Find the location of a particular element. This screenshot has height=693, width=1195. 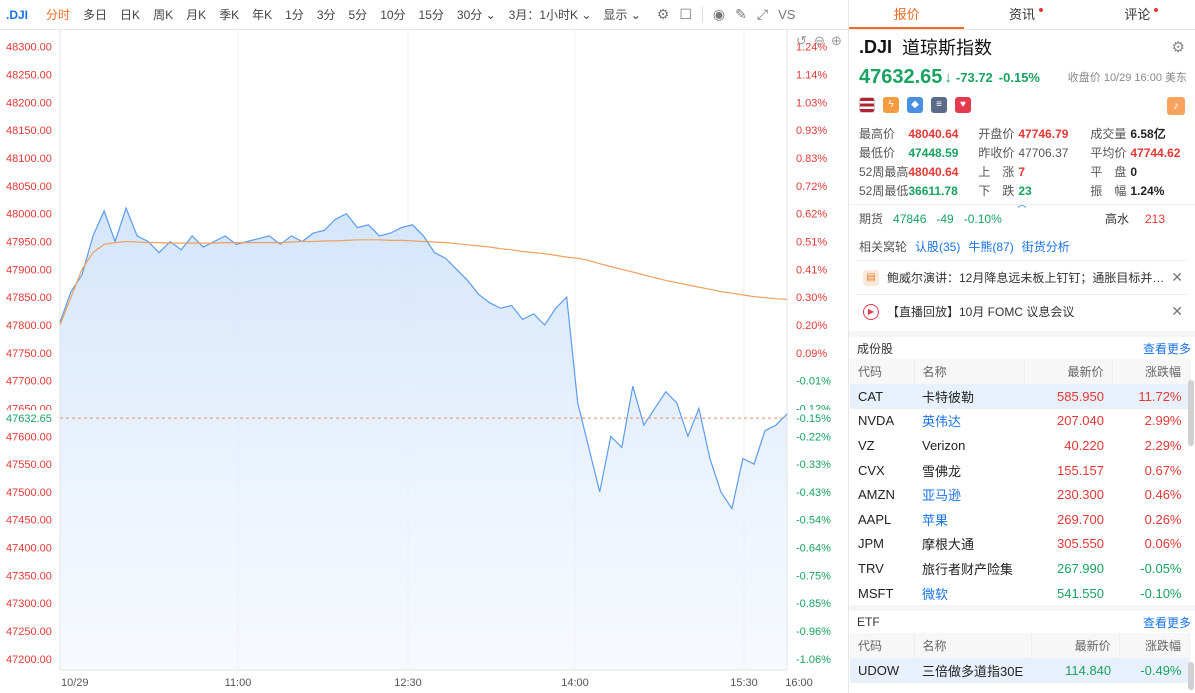

play-icon: ▶ is located at coordinates (871, 311).